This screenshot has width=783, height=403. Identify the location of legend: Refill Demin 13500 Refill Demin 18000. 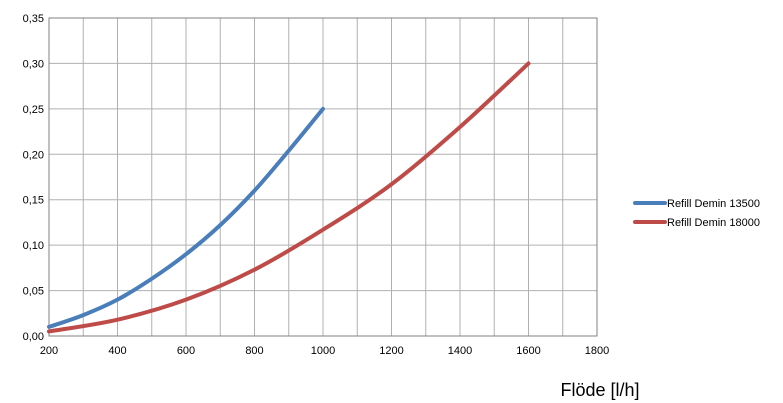
(696, 213).